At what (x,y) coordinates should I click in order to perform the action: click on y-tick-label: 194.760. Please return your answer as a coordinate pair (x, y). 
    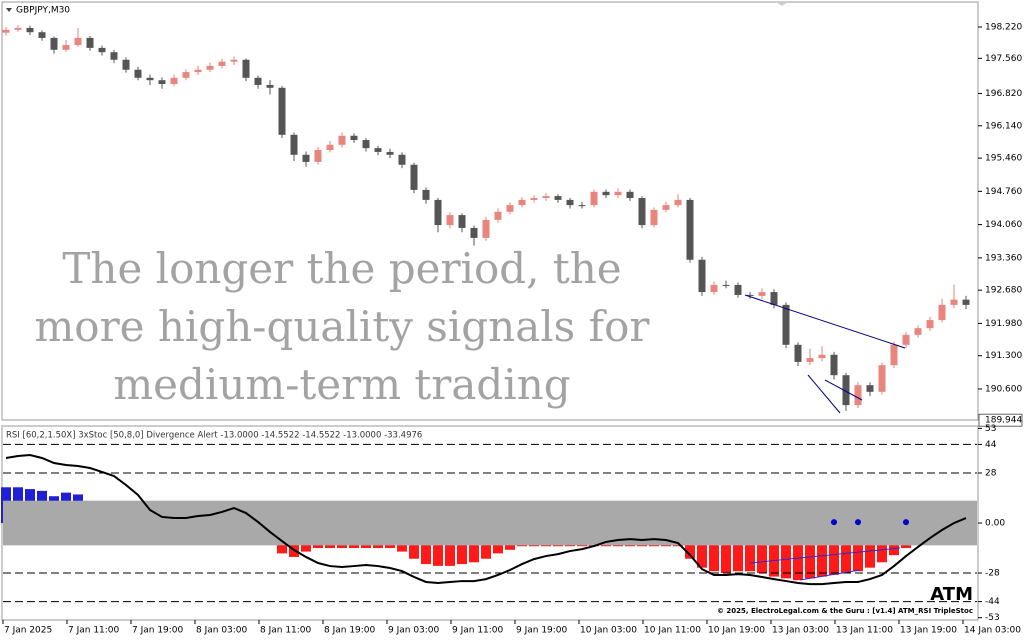
    Looking at the image, I should click on (1003, 192).